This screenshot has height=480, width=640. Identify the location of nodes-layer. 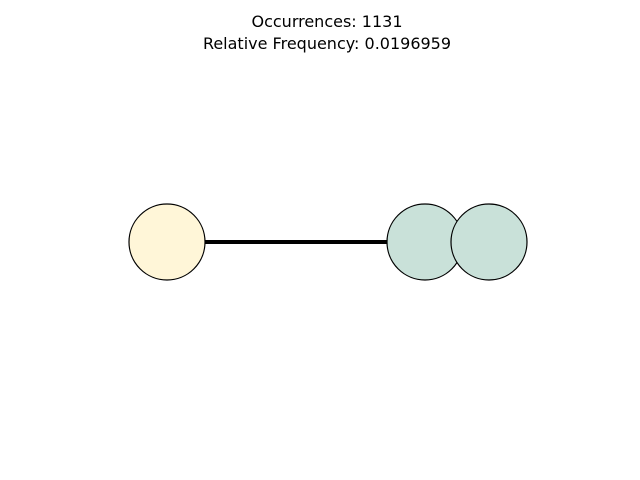
(328, 242).